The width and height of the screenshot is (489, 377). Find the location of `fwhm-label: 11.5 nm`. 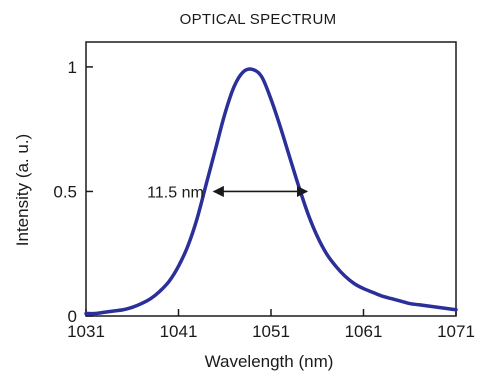

fwhm-label: 11.5 nm is located at coordinates (175, 192).